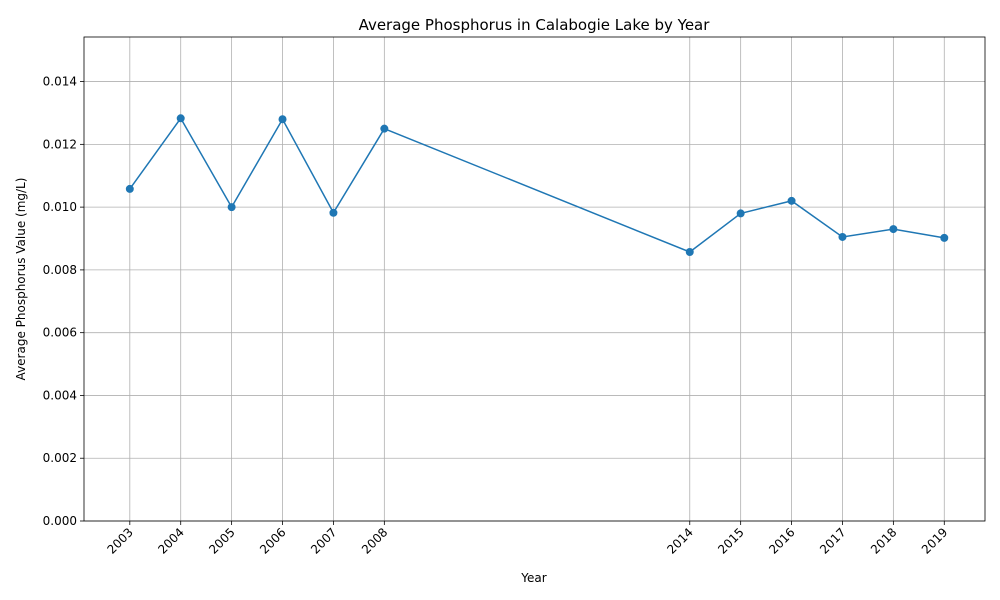 Image resolution: width=1000 pixels, height=600 pixels. What do you see at coordinates (934, 540) in the screenshot?
I see `x-tick-label: 2019` at bounding box center [934, 540].